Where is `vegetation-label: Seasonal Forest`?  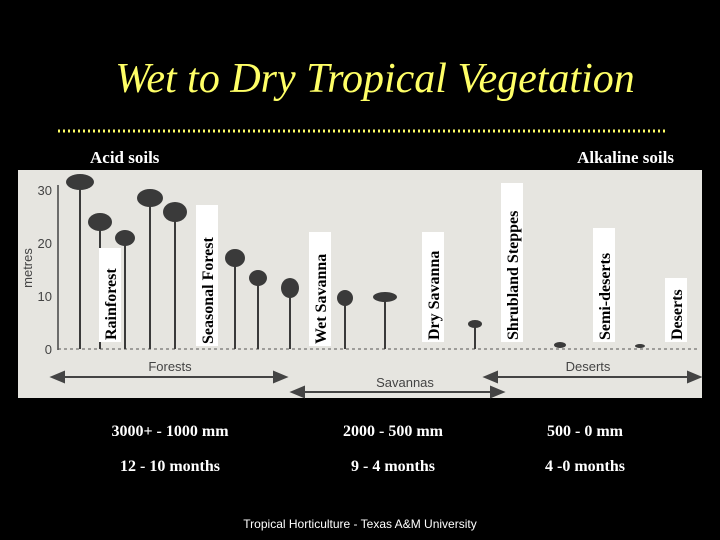
vegetation-label: Seasonal Forest is located at coordinates (208, 290).